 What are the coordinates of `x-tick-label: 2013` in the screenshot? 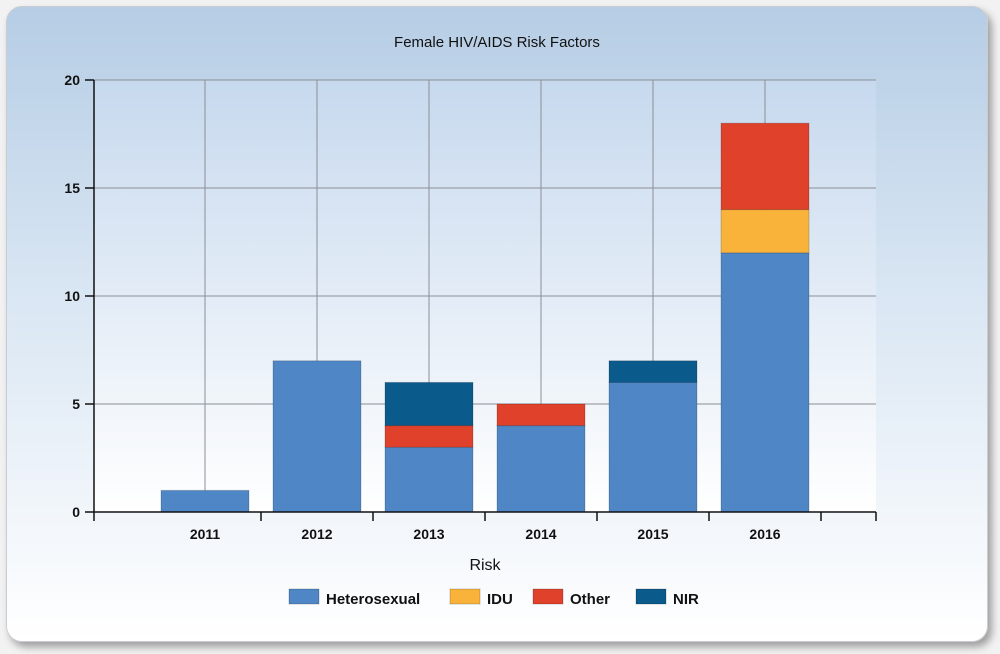 It's located at (428, 534).